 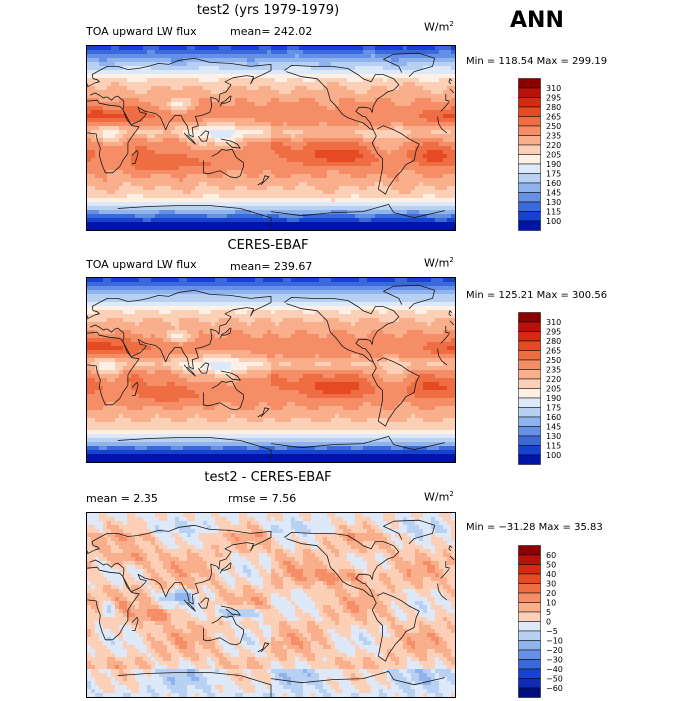 I want to click on panel-1-map, so click(x=271, y=138).